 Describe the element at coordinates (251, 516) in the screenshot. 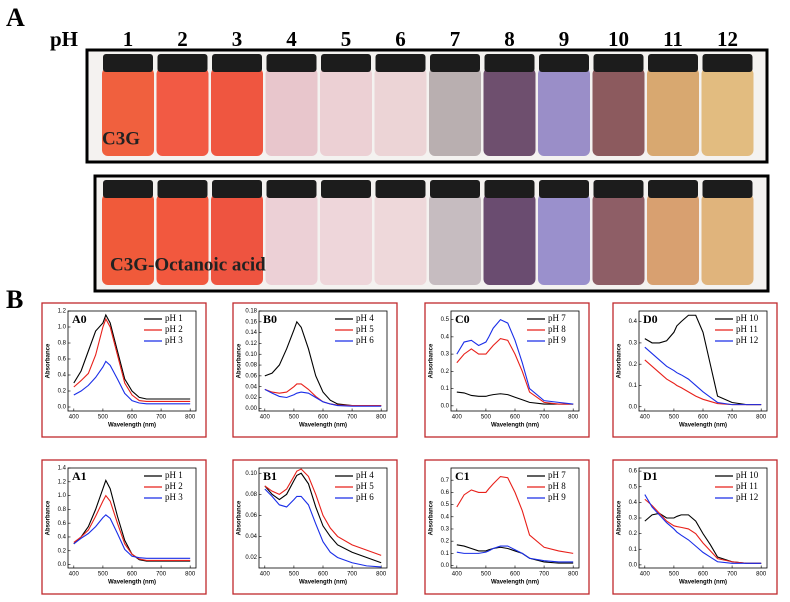

I see `y-tick-label: 0.06` at that location.